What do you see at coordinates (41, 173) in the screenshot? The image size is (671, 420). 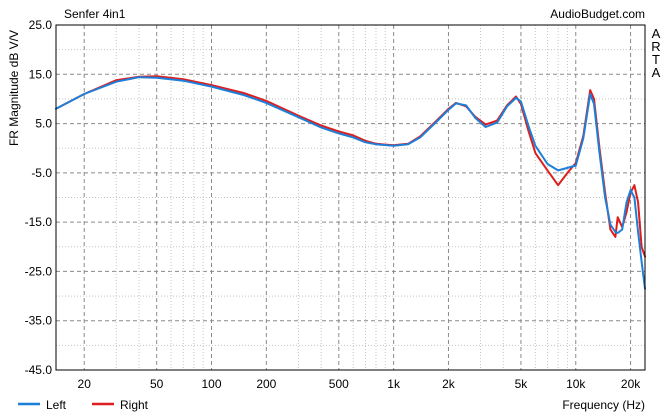 I see `y-tick-label: -5.0` at bounding box center [41, 173].